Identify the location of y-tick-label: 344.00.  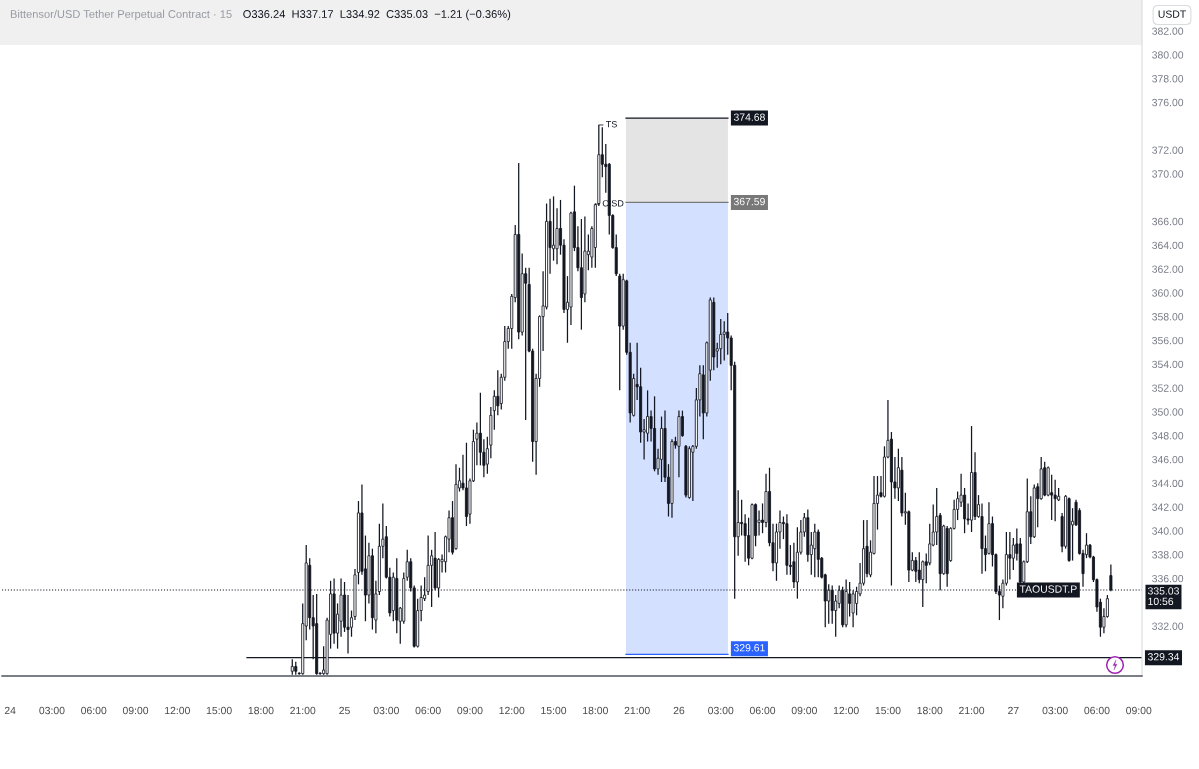
(1168, 483).